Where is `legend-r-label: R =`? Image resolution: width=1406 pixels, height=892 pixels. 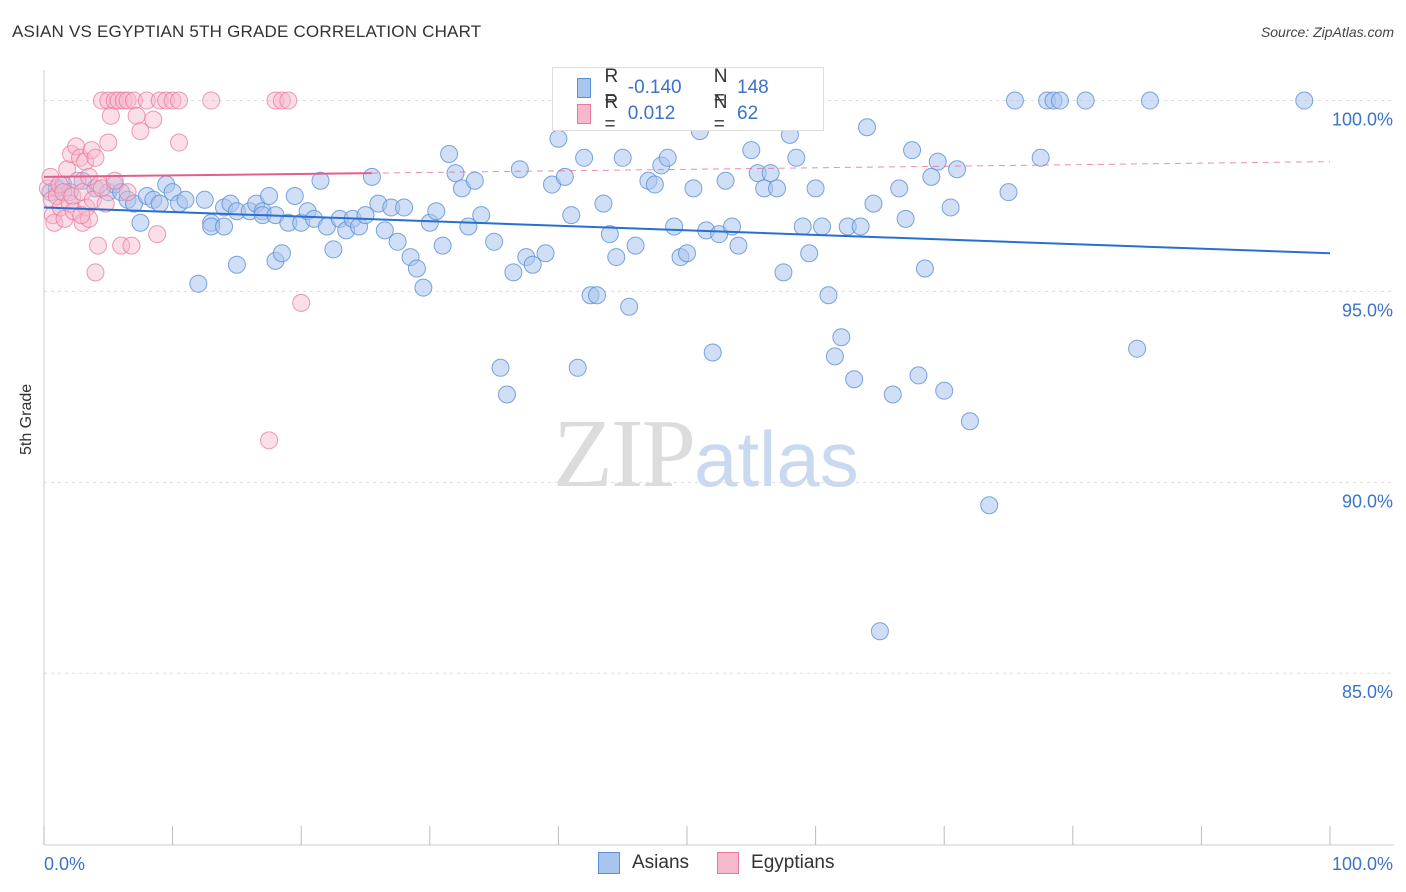
legend-r-label: R = is located at coordinates (611, 113).